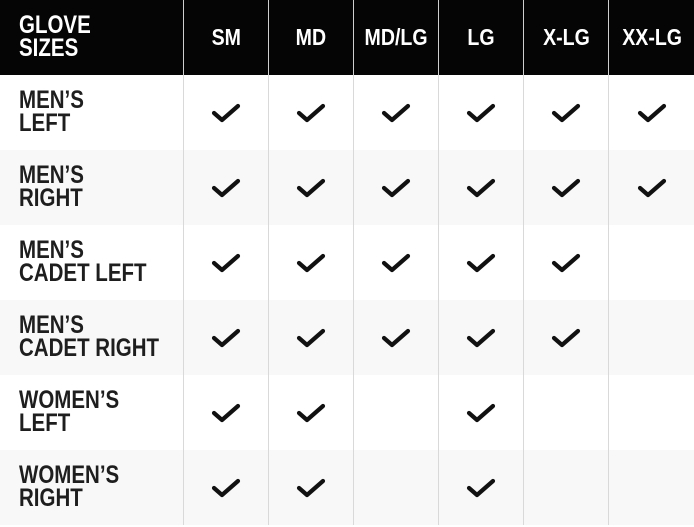 The image size is (694, 527). I want to click on row-label: MEN’S CADET RIGHT, so click(91, 337).